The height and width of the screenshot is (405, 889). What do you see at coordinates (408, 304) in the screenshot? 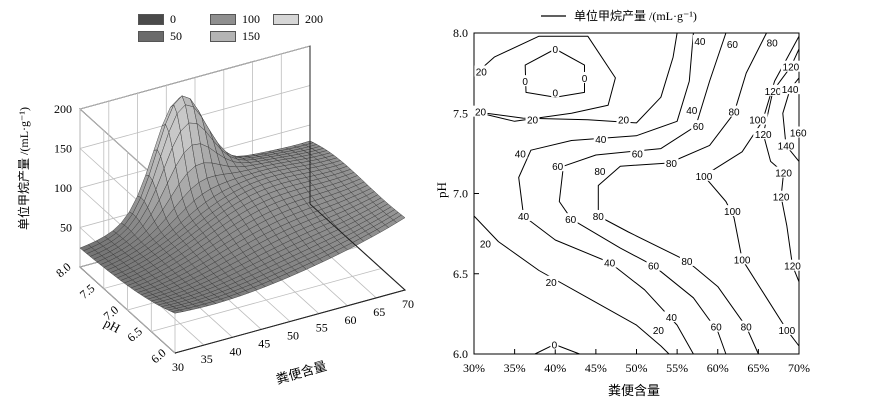
I see `surface-x-tick-label: 70` at bounding box center [408, 304].